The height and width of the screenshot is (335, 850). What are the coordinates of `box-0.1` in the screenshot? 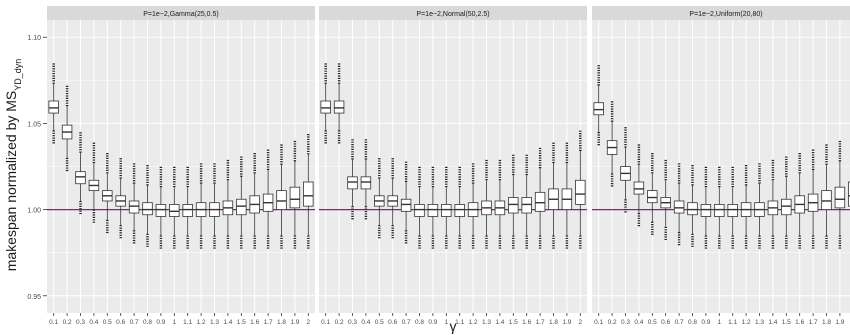 It's located at (325, 104).